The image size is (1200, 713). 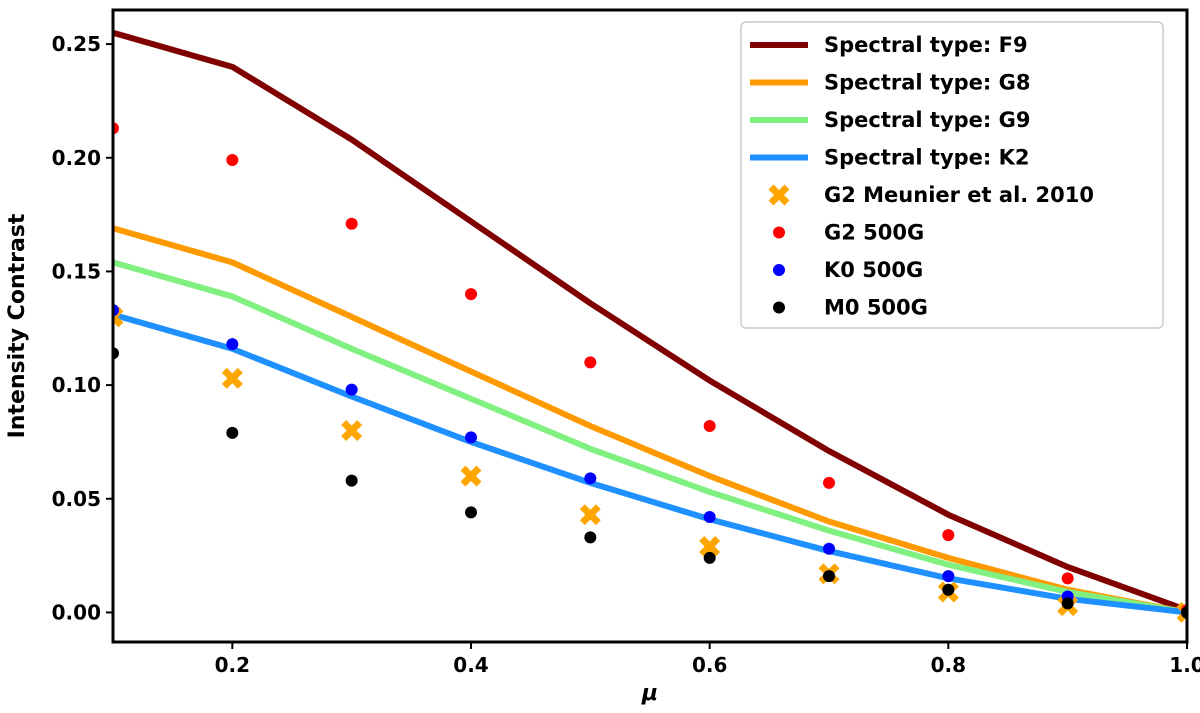 What do you see at coordinates (76, 271) in the screenshot?
I see `y-tick-label: 0.15` at bounding box center [76, 271].